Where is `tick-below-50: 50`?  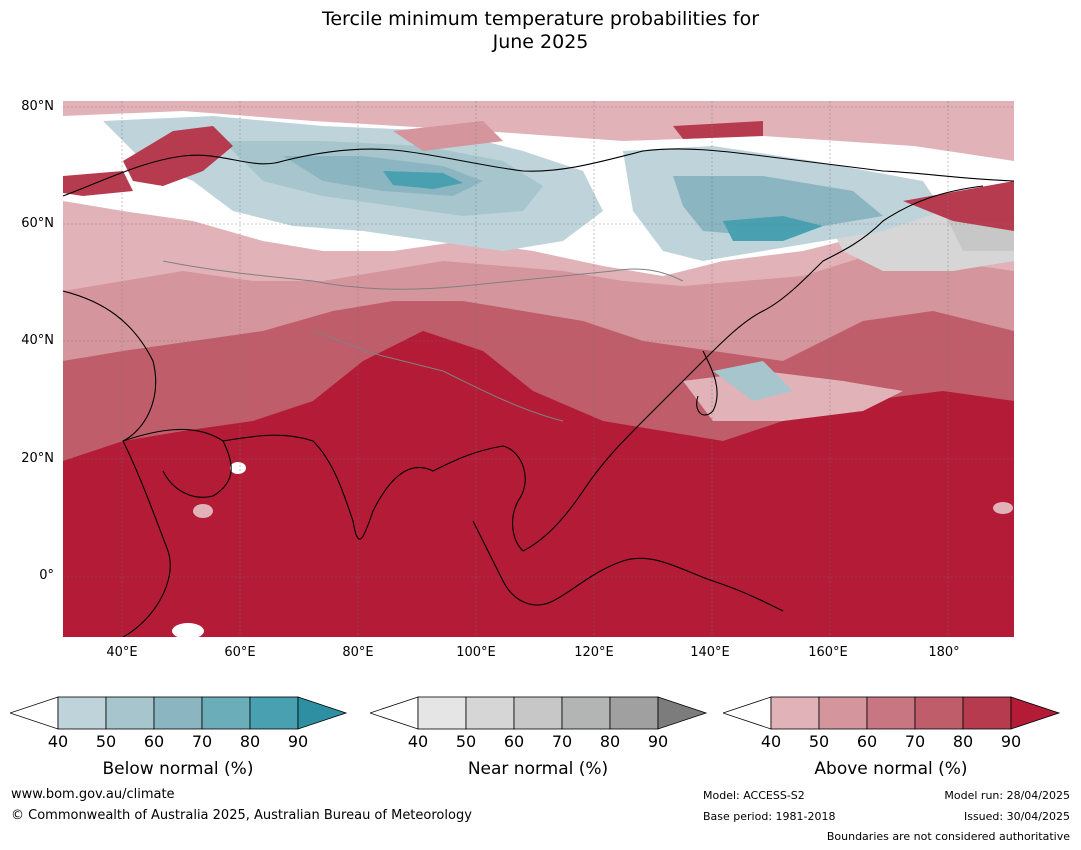
tick-below-50: 50 is located at coordinates (106, 741).